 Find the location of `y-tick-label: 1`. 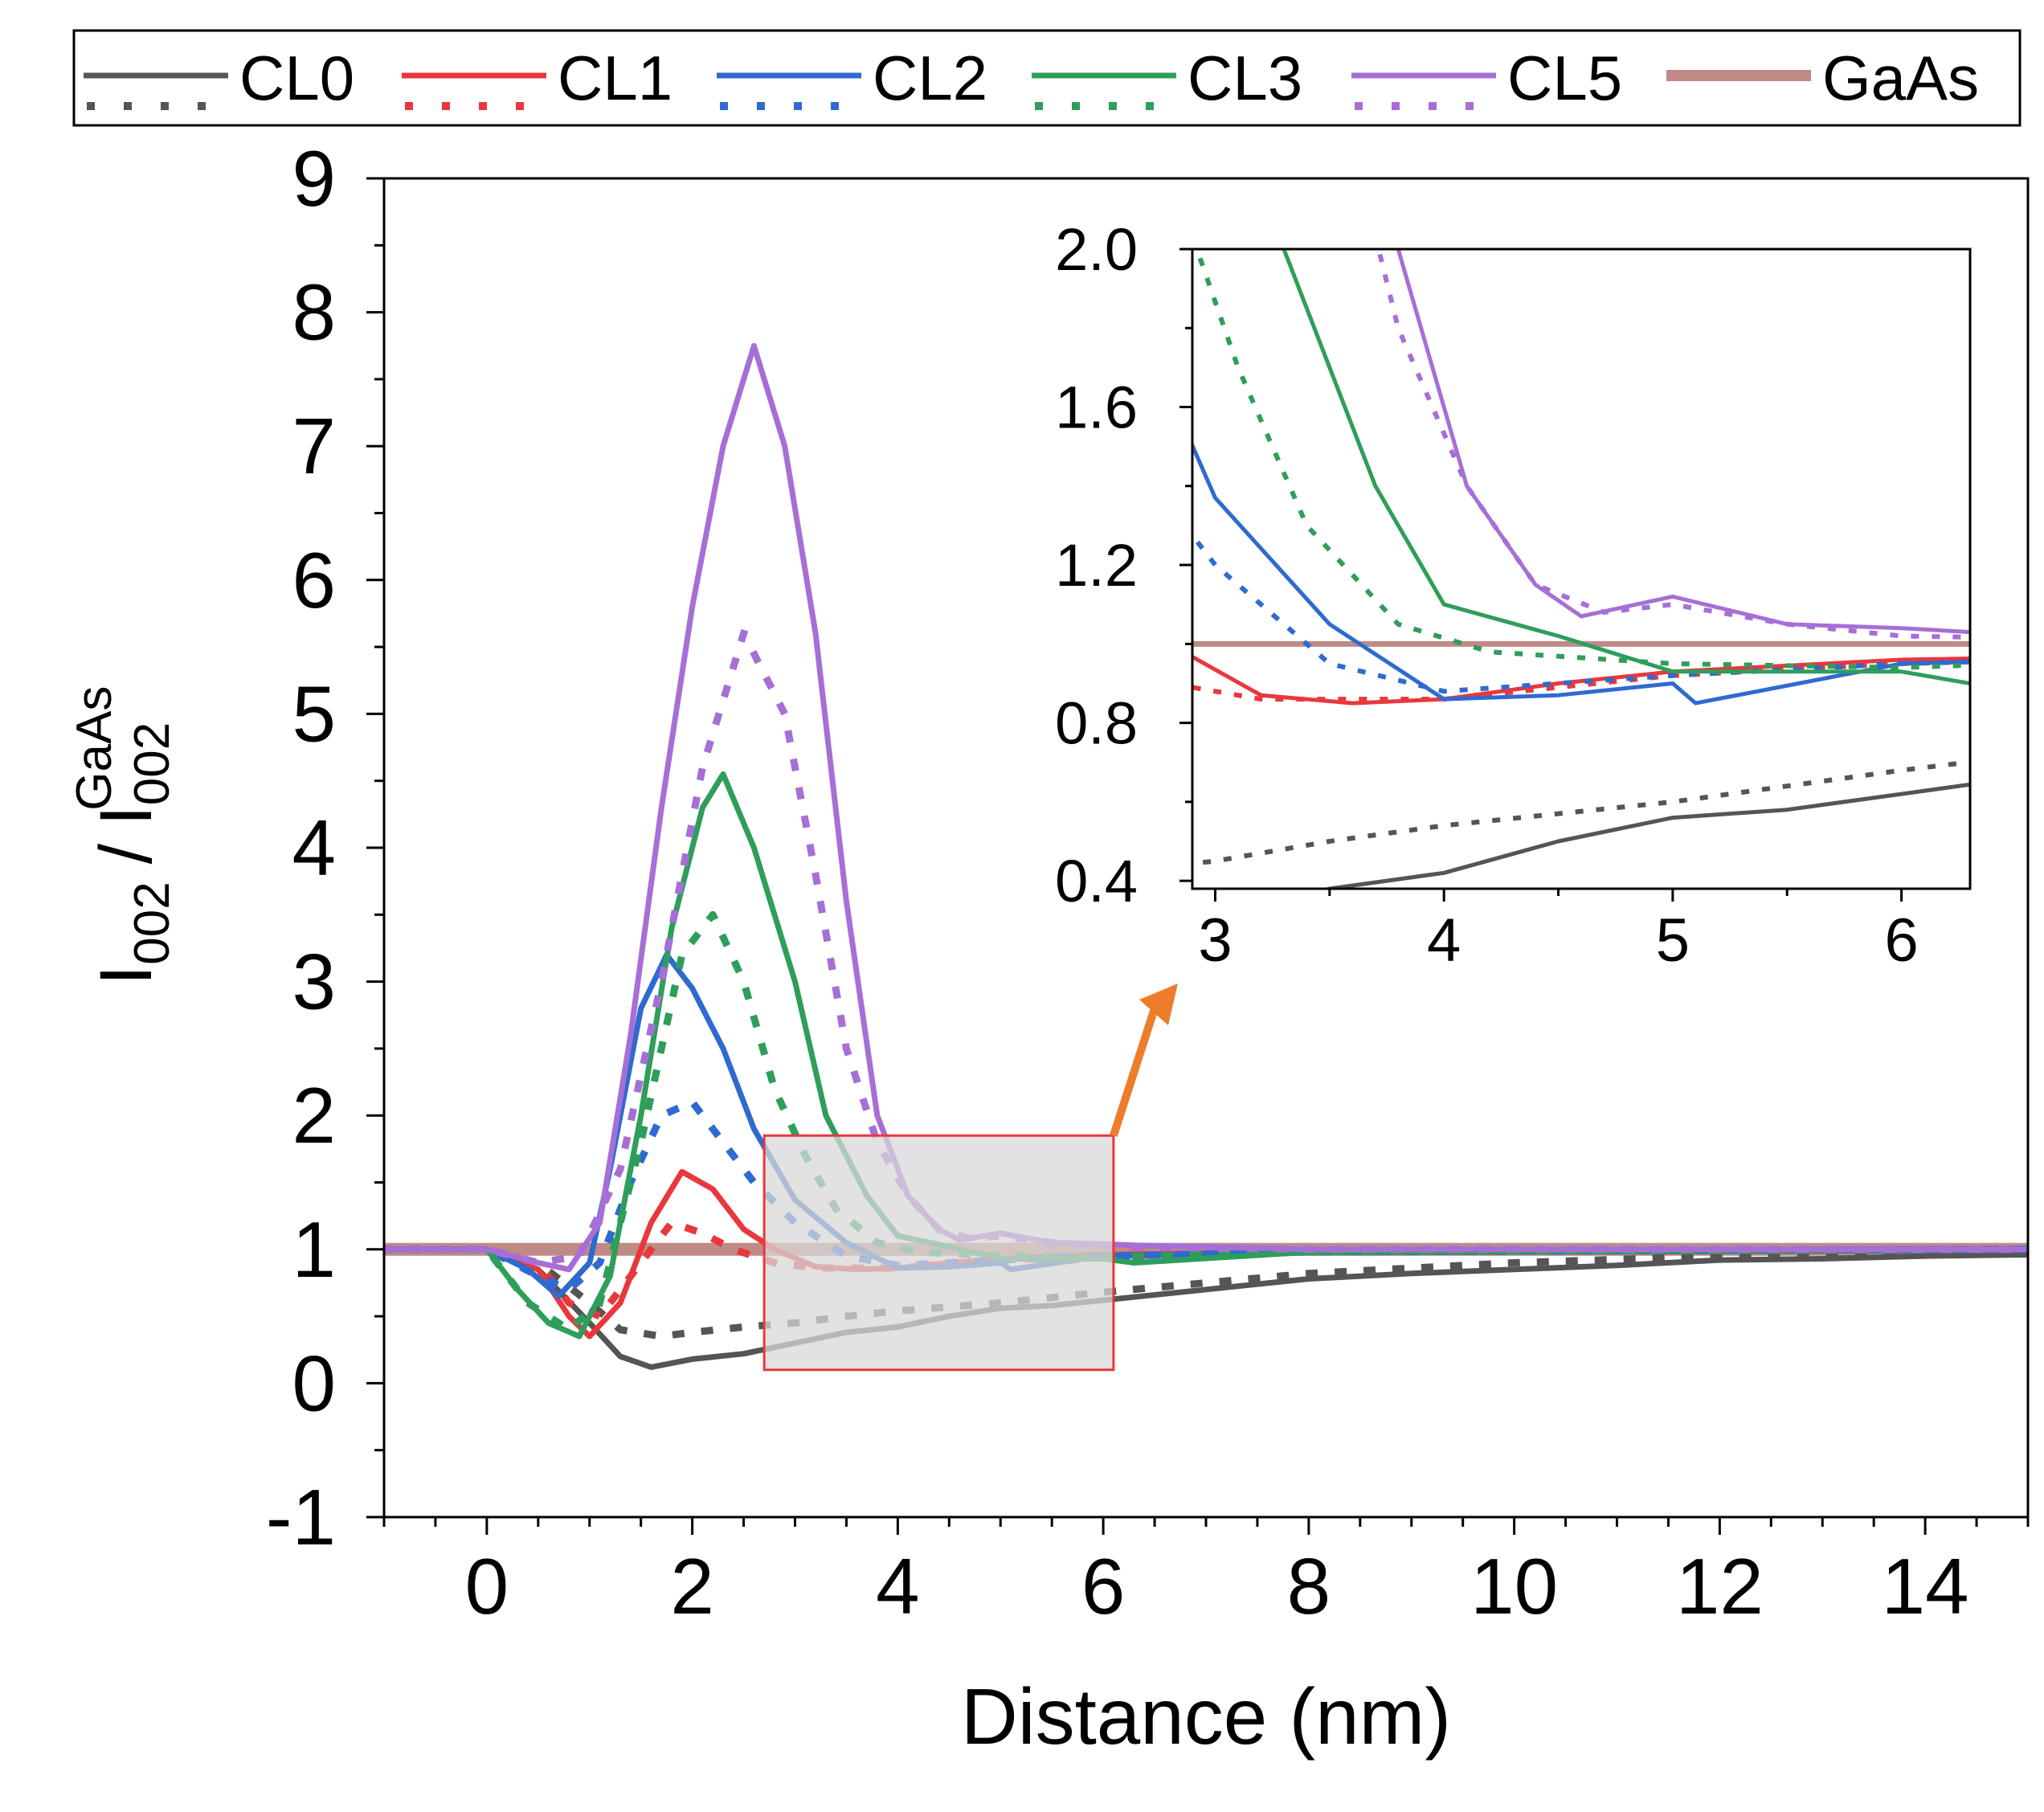

y-tick-label: 1 is located at coordinates (314, 1250).